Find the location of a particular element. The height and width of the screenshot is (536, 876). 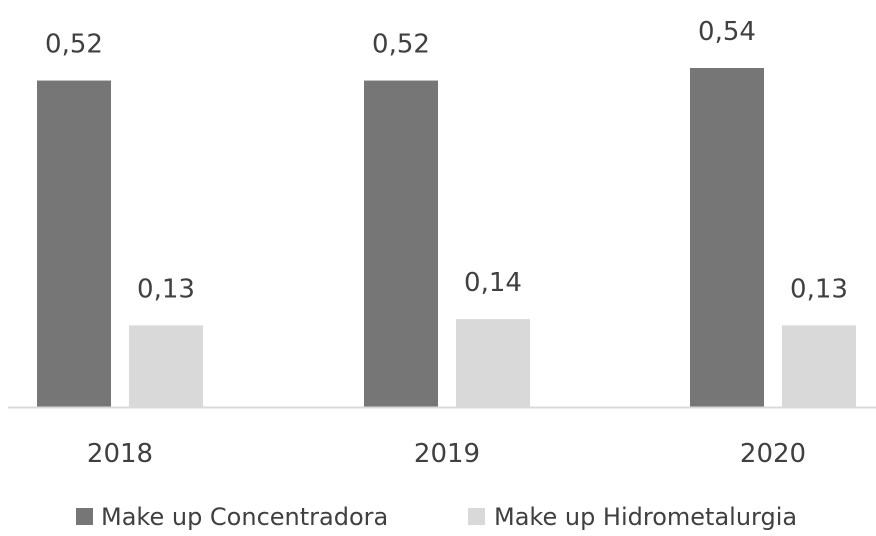

data-label-hidrometalurgia-2019: 0,14 is located at coordinates (493, 283).